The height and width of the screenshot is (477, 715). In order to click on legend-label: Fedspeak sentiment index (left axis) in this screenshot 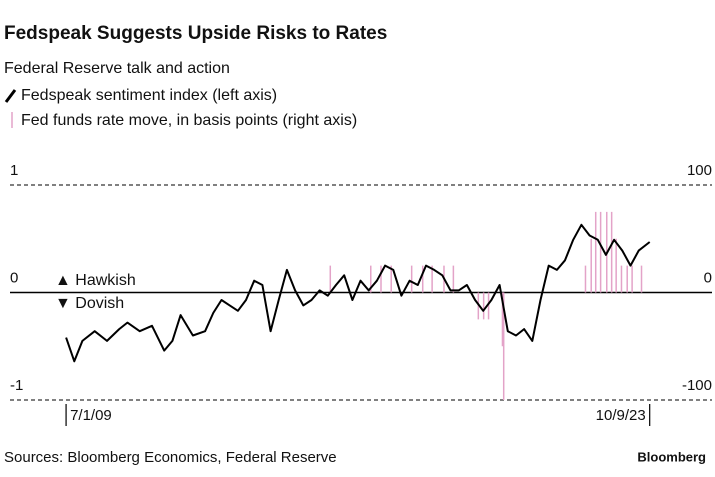, I will do `click(149, 95)`.